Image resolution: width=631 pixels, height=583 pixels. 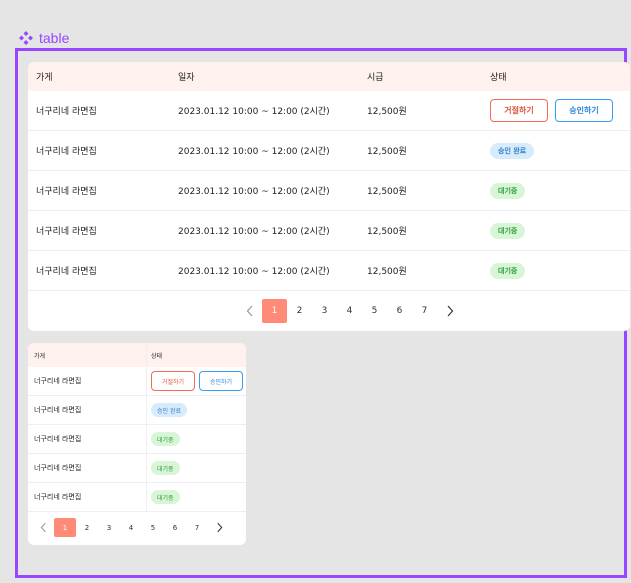 I want to click on component-label: table, so click(x=43, y=38).